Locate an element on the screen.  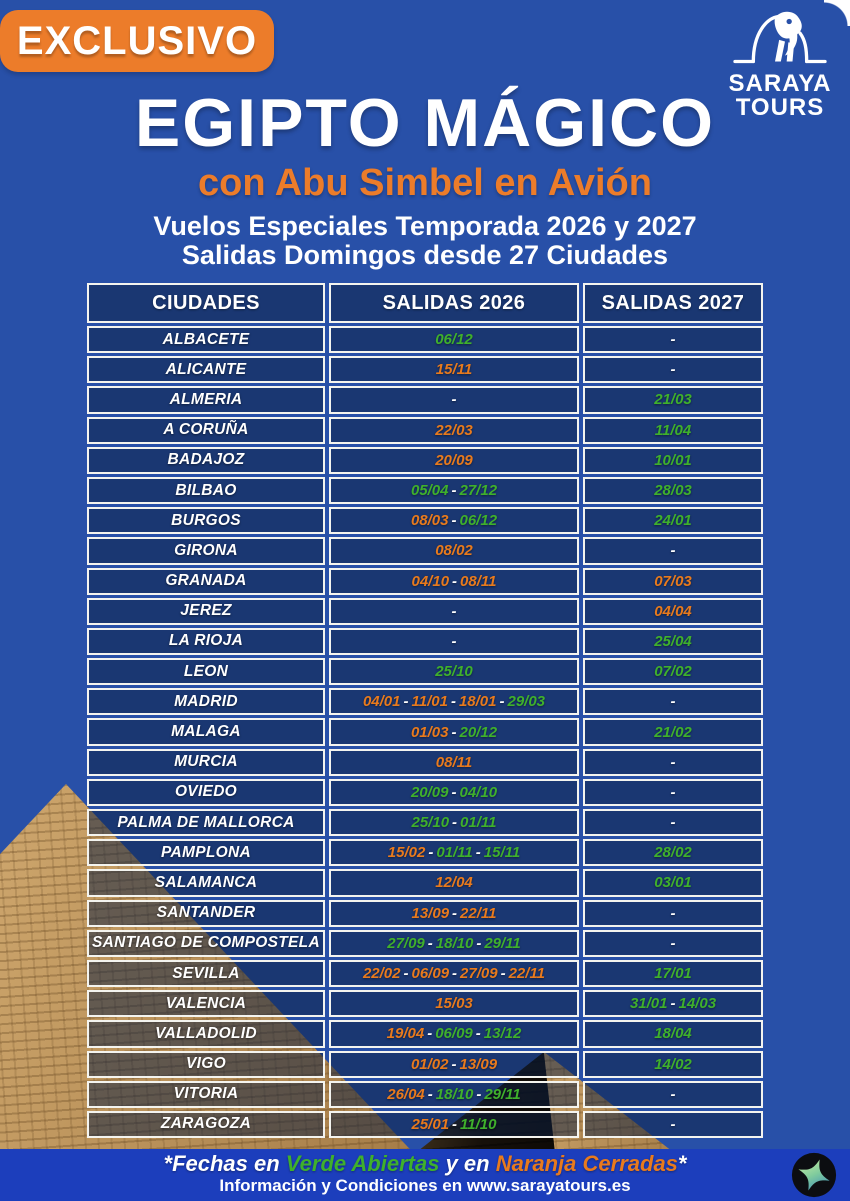
exclusive-badge: EXCLUSIVO is located at coordinates (137, 41).